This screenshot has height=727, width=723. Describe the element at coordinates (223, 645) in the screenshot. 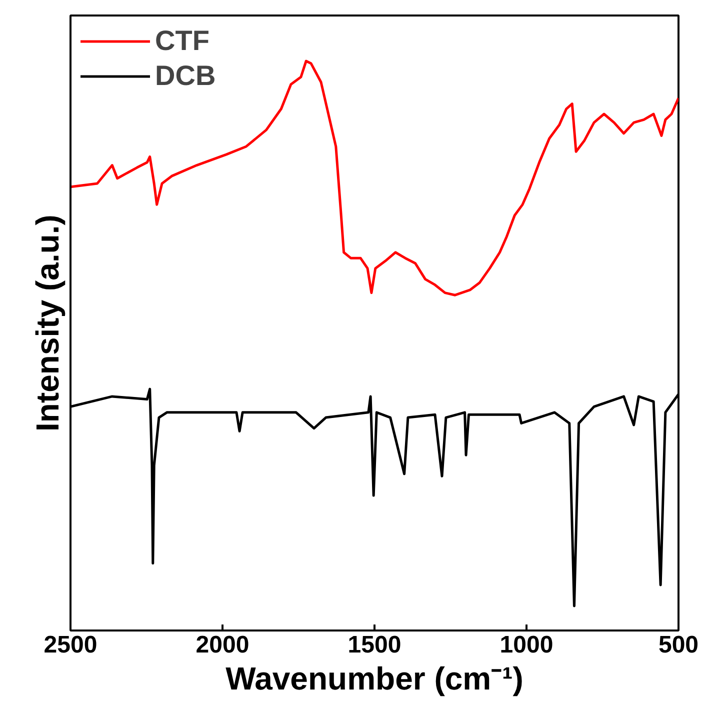

I see `x-tick-label: 2000` at that location.